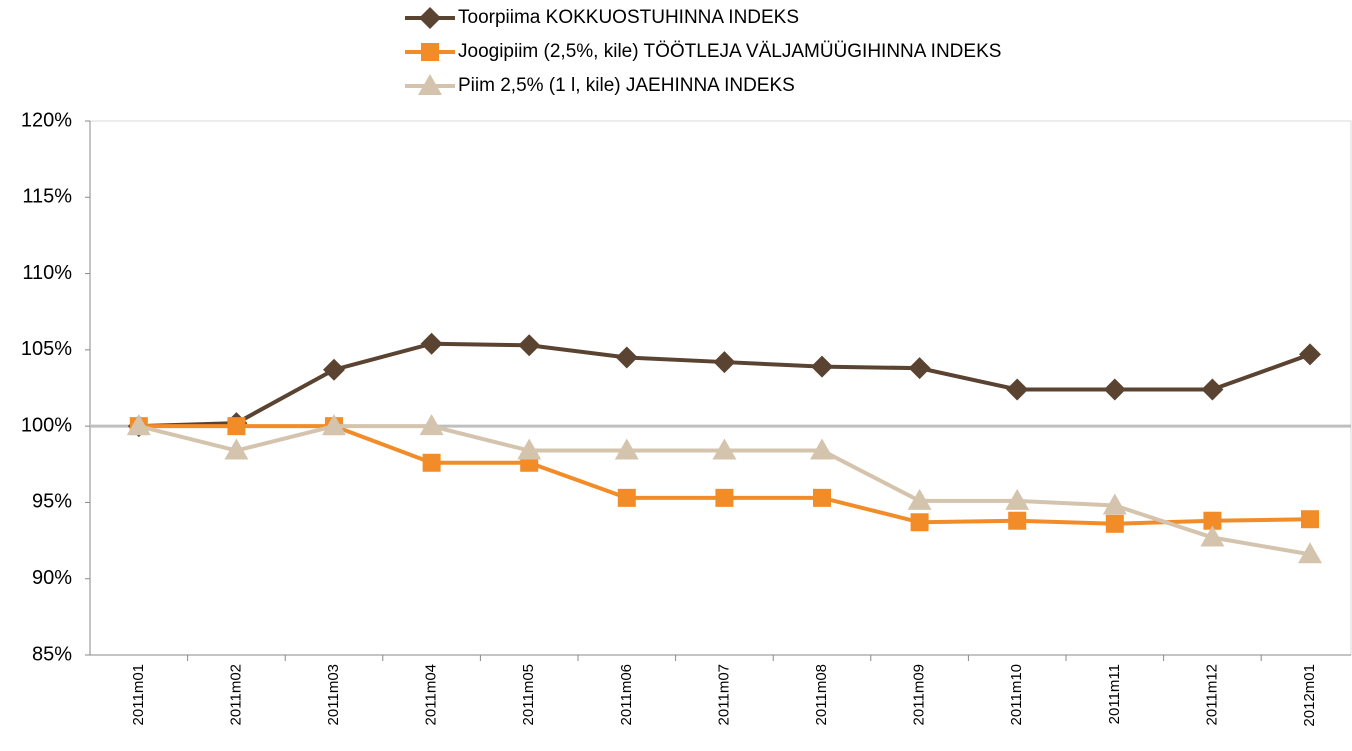 The height and width of the screenshot is (751, 1352). Describe the element at coordinates (52, 578) in the screenshot. I see `y-tick-label: 90%` at that location.